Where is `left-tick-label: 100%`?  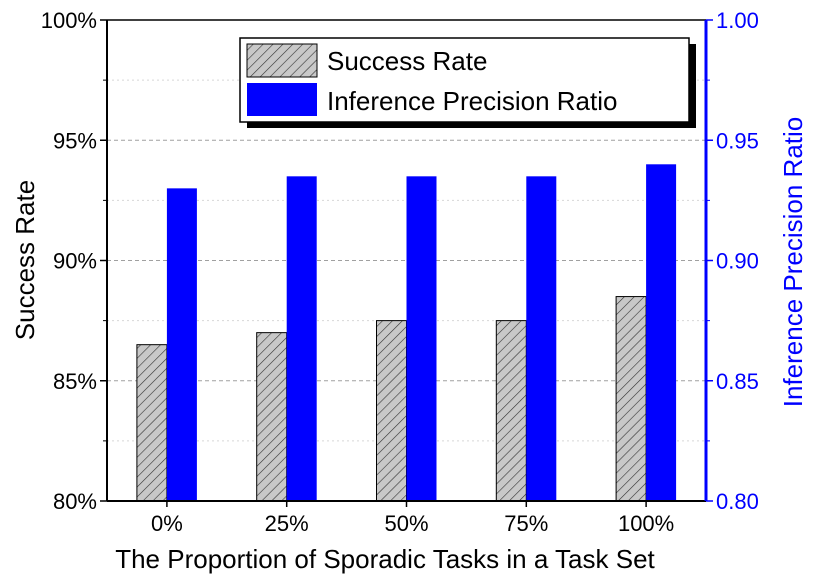 left-tick-label: 100% is located at coordinates (69, 20).